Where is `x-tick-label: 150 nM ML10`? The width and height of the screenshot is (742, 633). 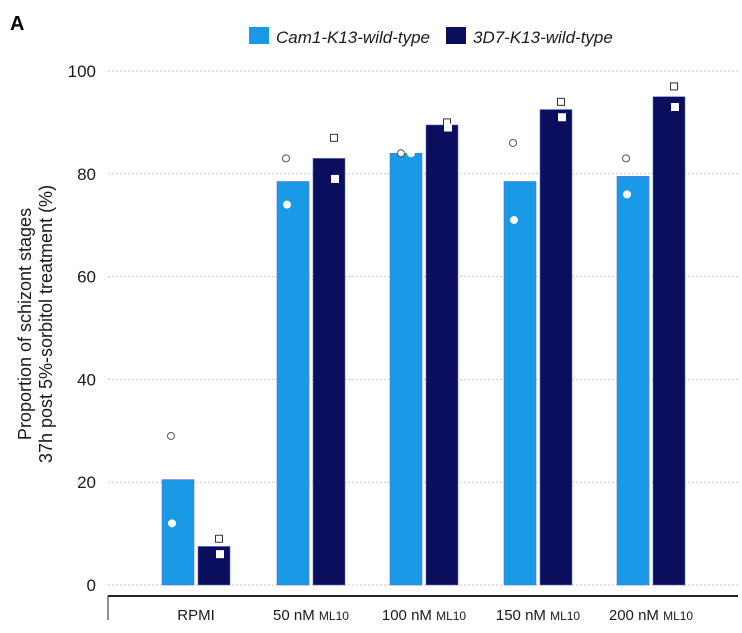
x-tick-label: 150 nM ML10 is located at coordinates (538, 615).